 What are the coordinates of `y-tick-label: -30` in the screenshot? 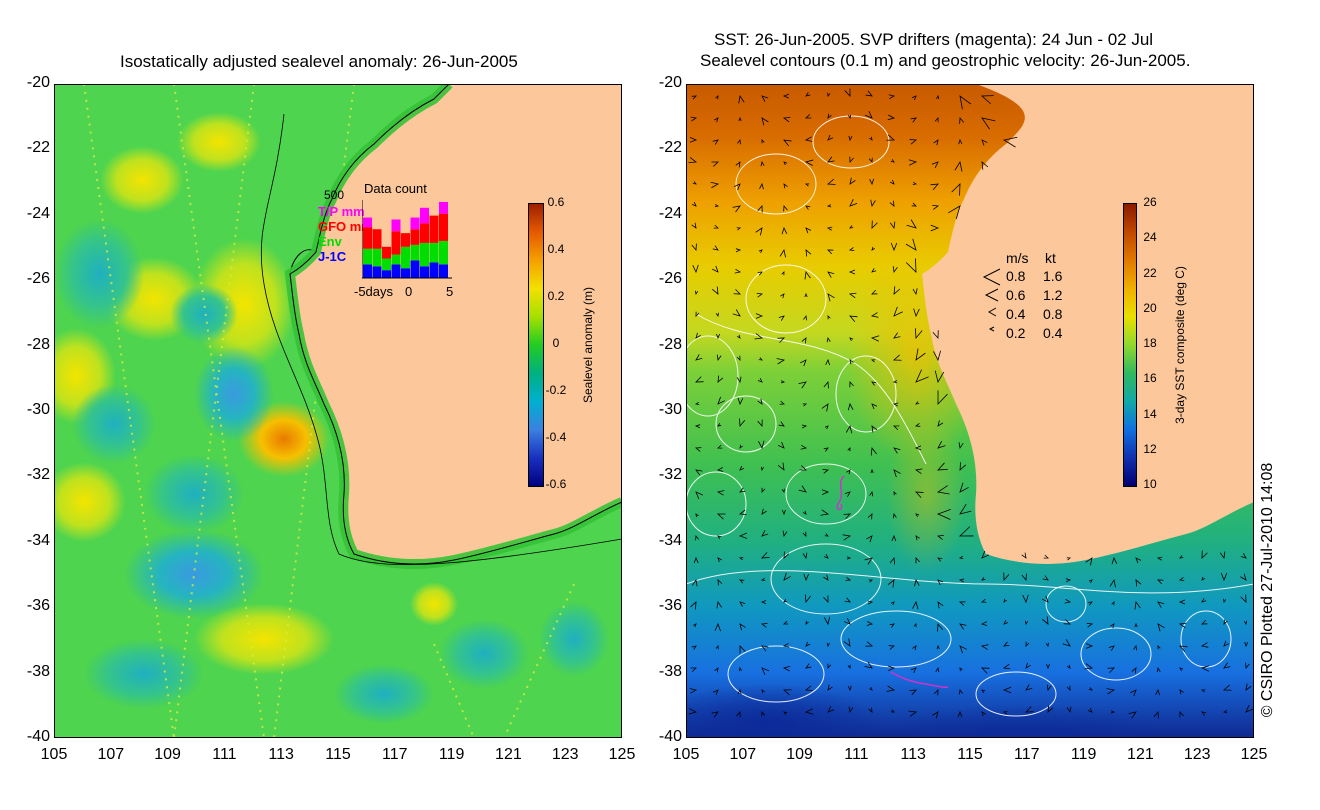 It's located at (670, 409).